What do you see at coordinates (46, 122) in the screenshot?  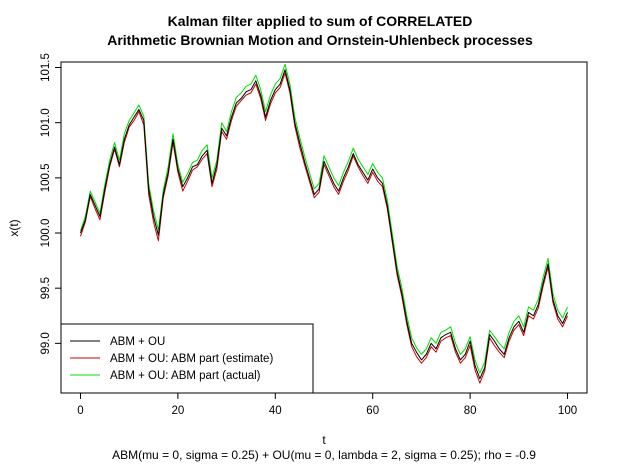 I see `y-tick-label: 101.0` at bounding box center [46, 122].